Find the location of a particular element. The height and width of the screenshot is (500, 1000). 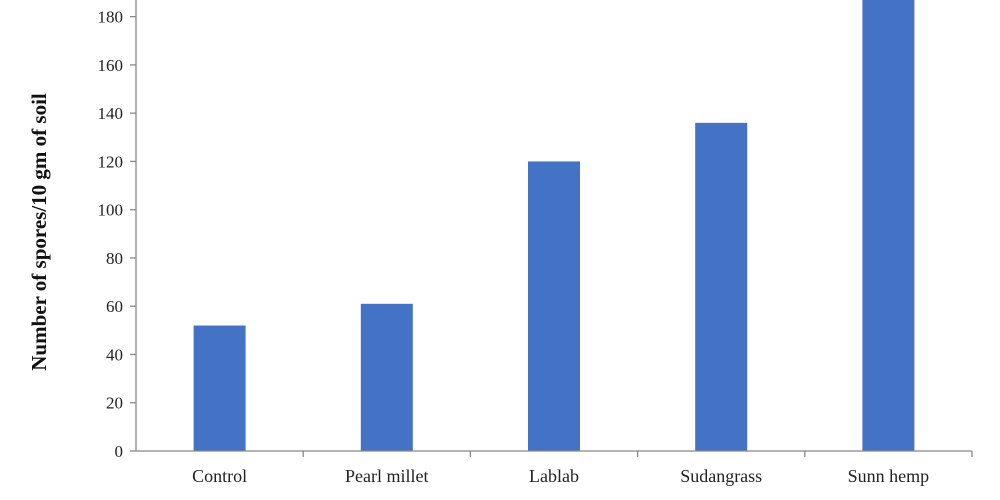

y-tick-label: 140 is located at coordinates (111, 113).